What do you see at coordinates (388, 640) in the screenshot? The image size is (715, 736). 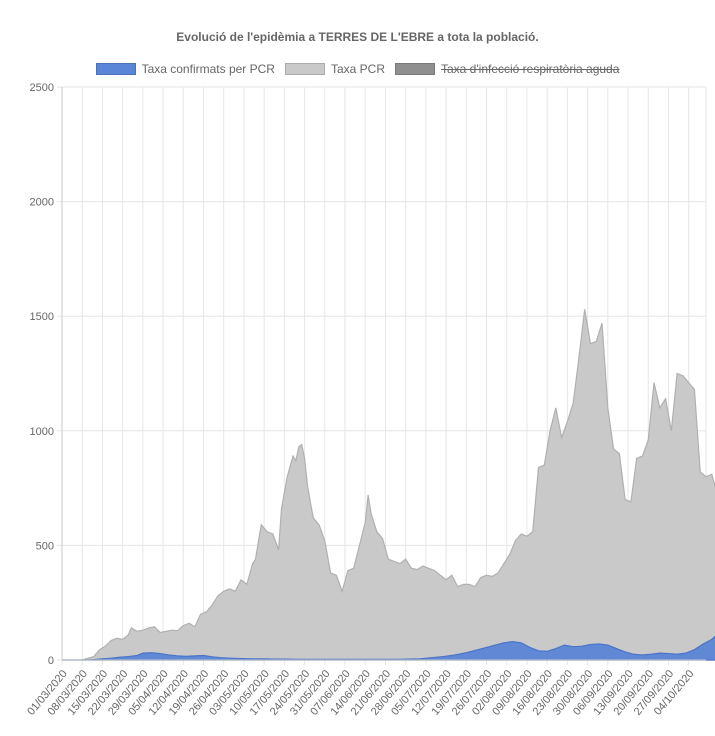 I see `series-area-confirmats` at bounding box center [388, 640].